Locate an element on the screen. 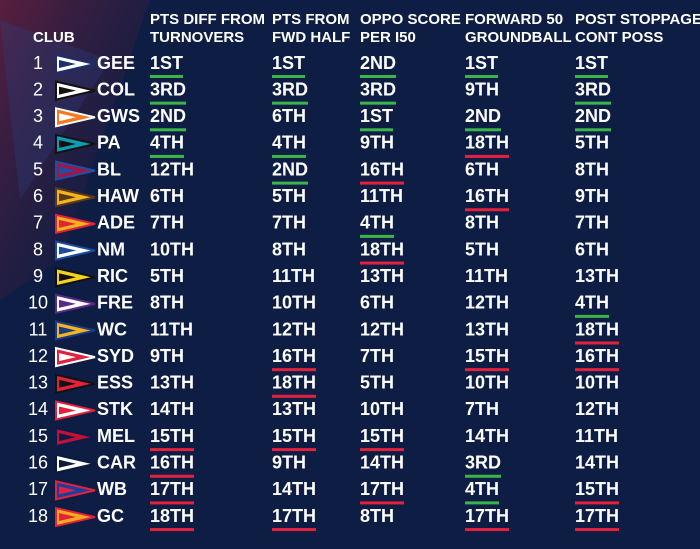  column-header: TURNOVERS is located at coordinates (197, 37).